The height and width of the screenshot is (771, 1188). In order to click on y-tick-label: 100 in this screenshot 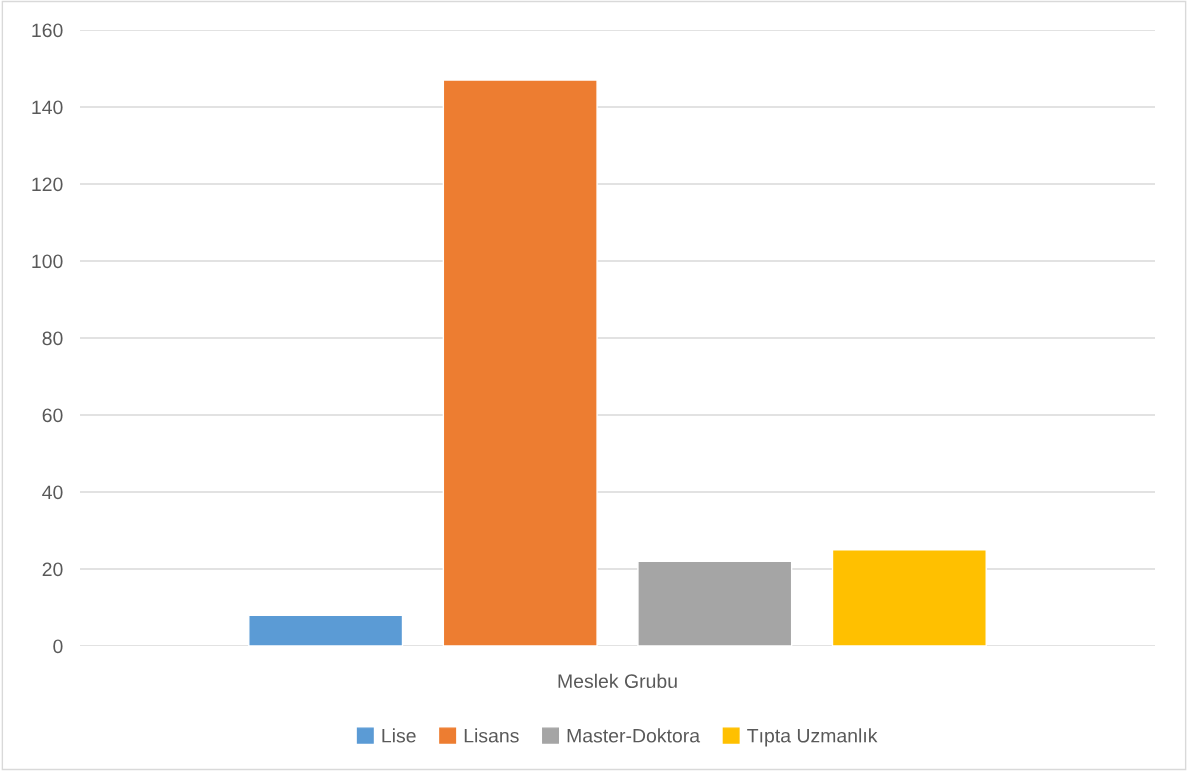, I will do `click(47, 261)`.